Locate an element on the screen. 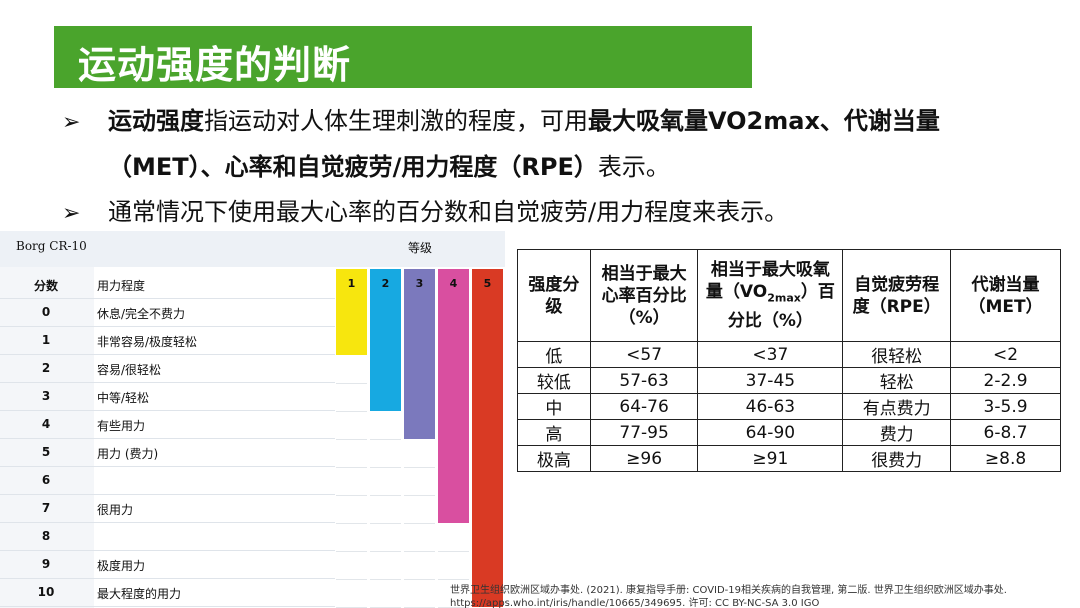  borg-row: 6 is located at coordinates (167, 481).